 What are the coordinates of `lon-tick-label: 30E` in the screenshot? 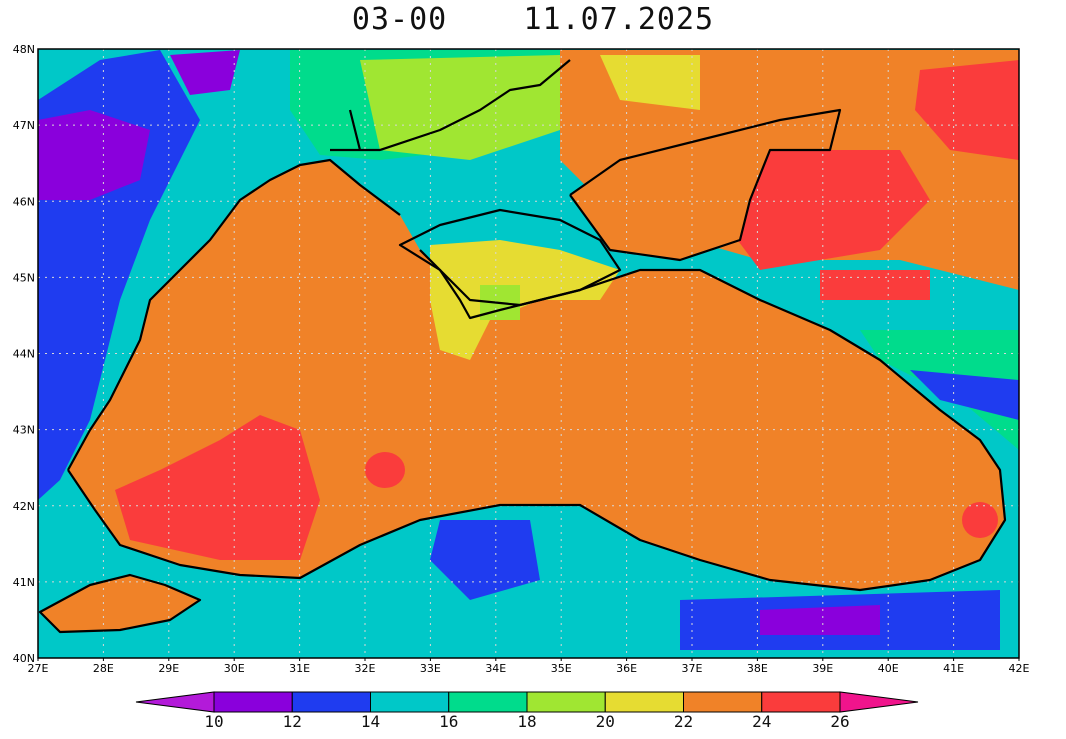 It's located at (234, 668).